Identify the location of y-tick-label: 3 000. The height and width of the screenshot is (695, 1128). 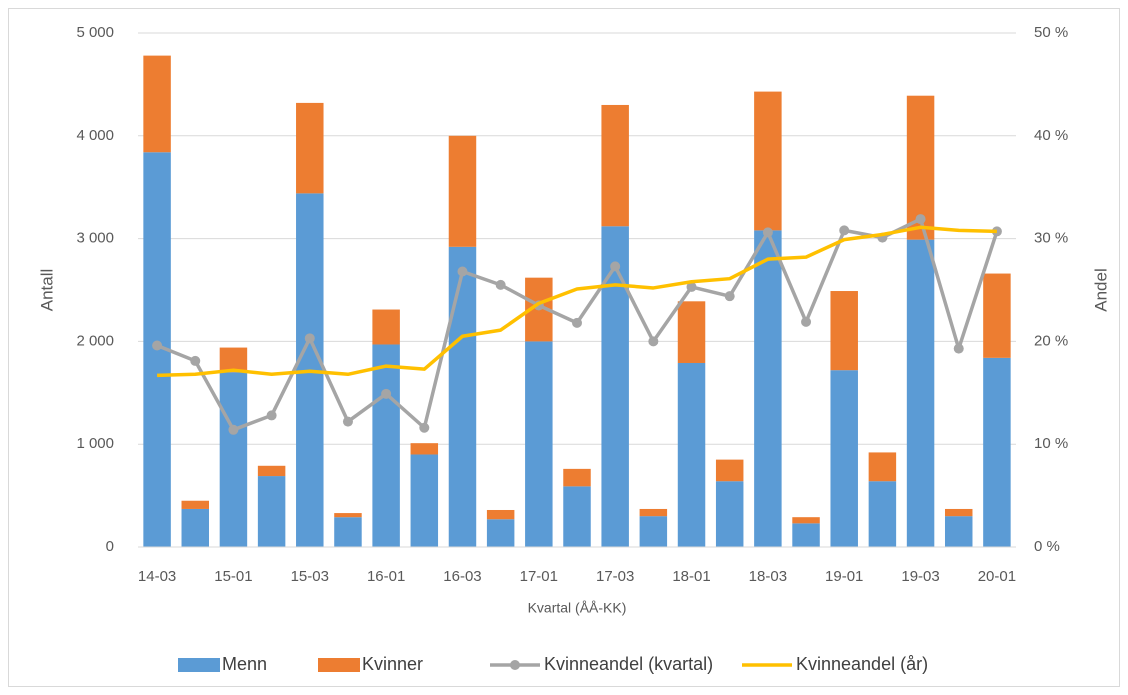
(95, 238).